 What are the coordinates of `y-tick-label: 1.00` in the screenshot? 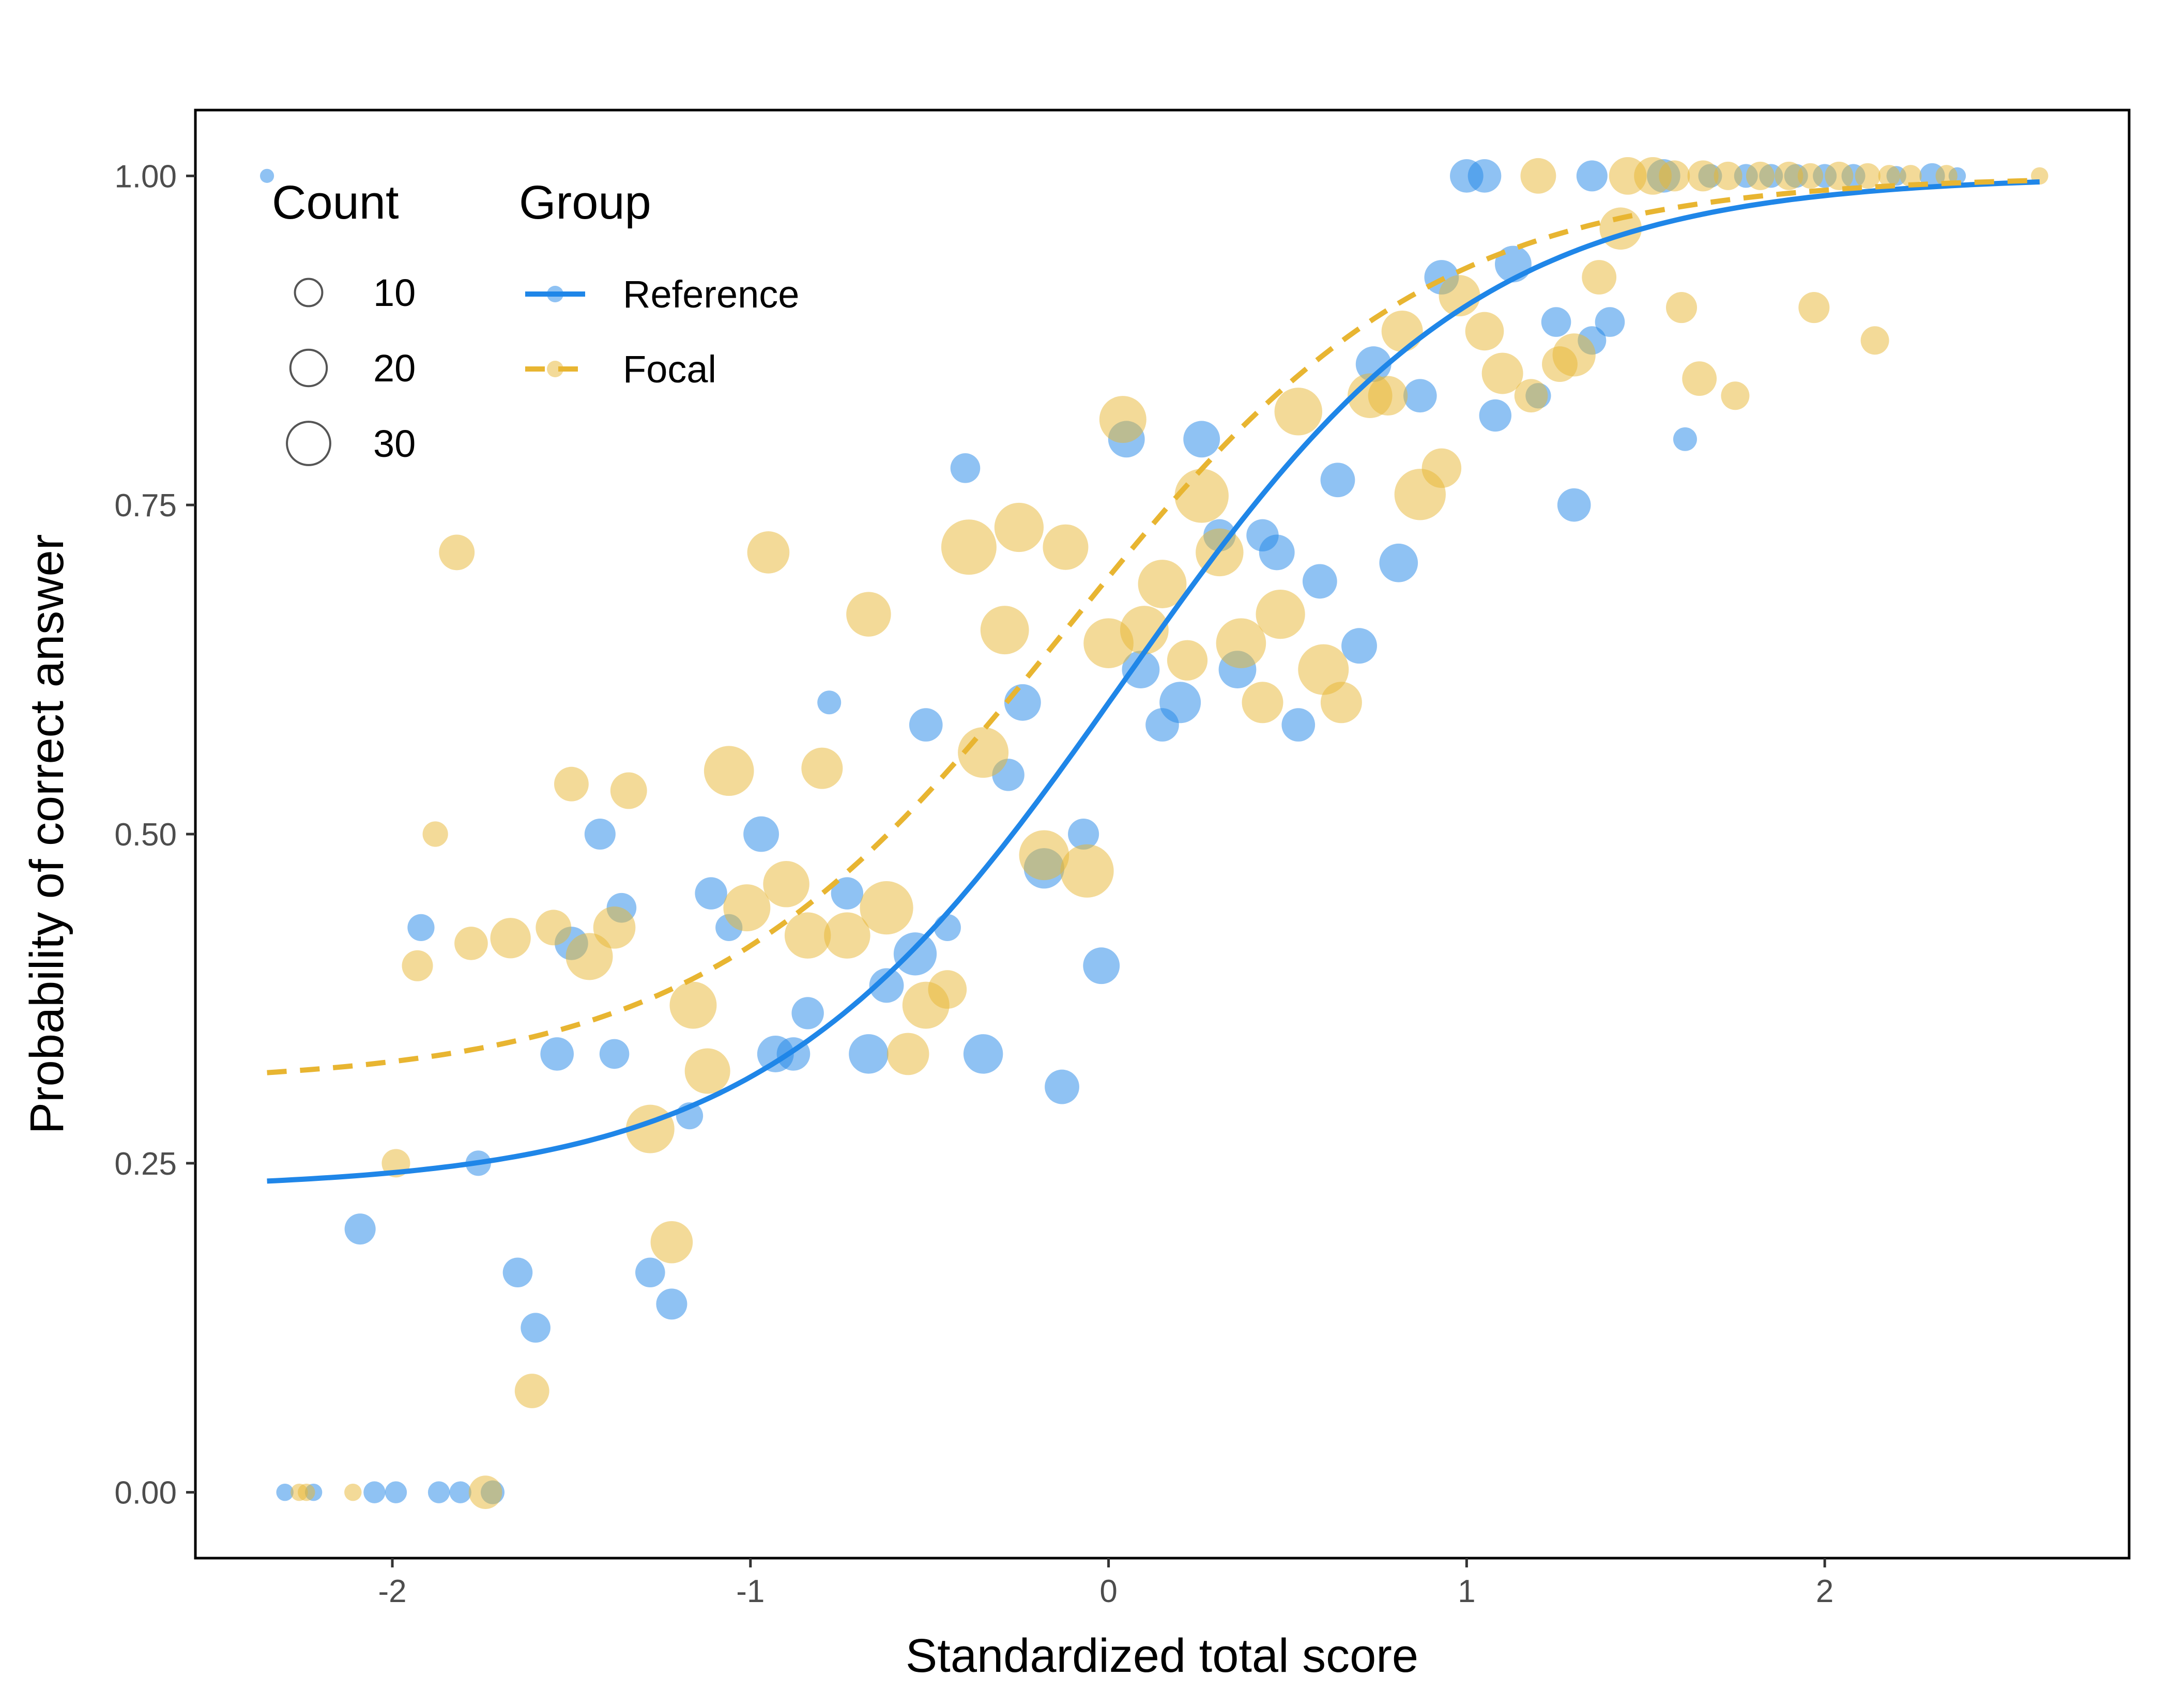 It's located at (145, 177).